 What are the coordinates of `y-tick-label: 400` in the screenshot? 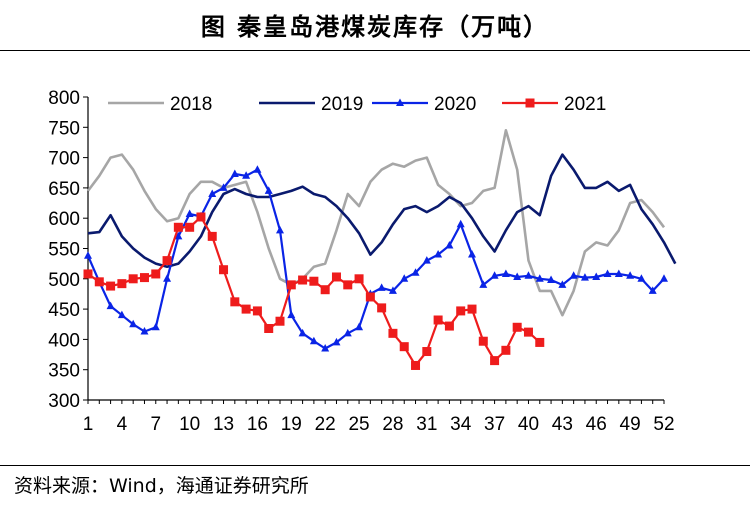 It's located at (64, 340).